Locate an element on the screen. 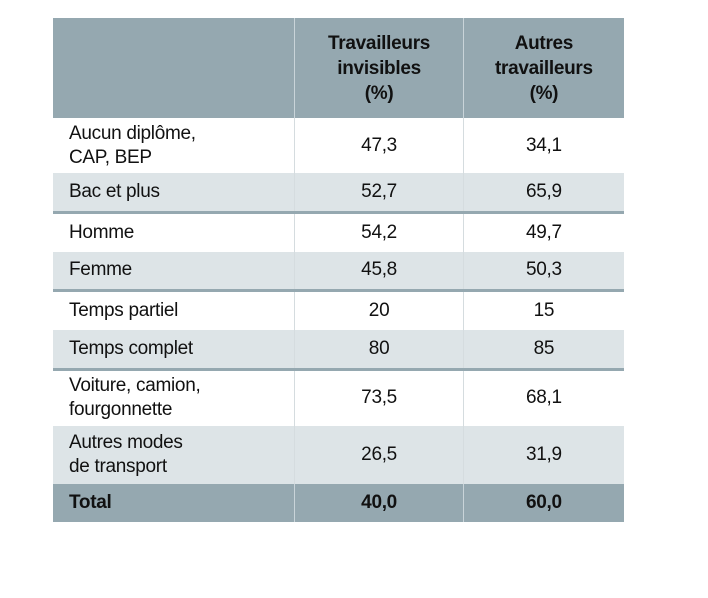  header-line: invisibles is located at coordinates (379, 68).